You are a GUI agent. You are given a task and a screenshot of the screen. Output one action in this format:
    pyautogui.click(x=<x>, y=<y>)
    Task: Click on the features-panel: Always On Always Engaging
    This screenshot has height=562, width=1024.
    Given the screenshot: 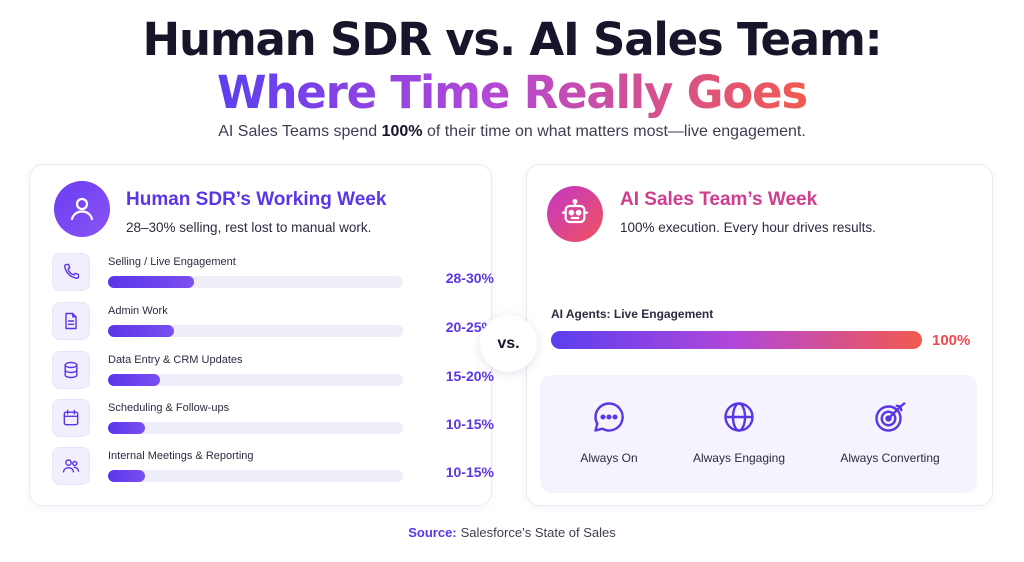 What is the action you would take?
    pyautogui.click(x=758, y=434)
    